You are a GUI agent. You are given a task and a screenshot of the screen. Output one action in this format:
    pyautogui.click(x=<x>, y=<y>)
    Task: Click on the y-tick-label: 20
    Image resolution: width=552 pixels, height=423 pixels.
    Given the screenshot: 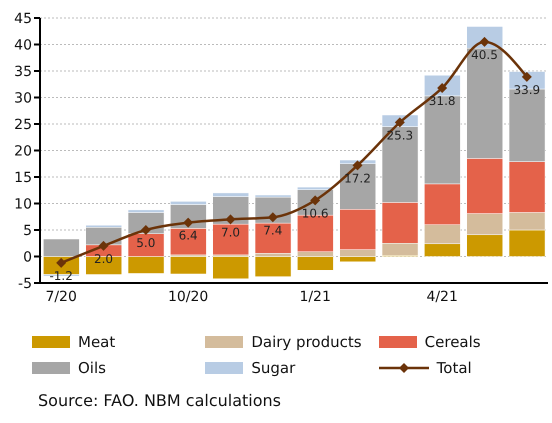 What is the action you would take?
    pyautogui.click(x=23, y=151)
    